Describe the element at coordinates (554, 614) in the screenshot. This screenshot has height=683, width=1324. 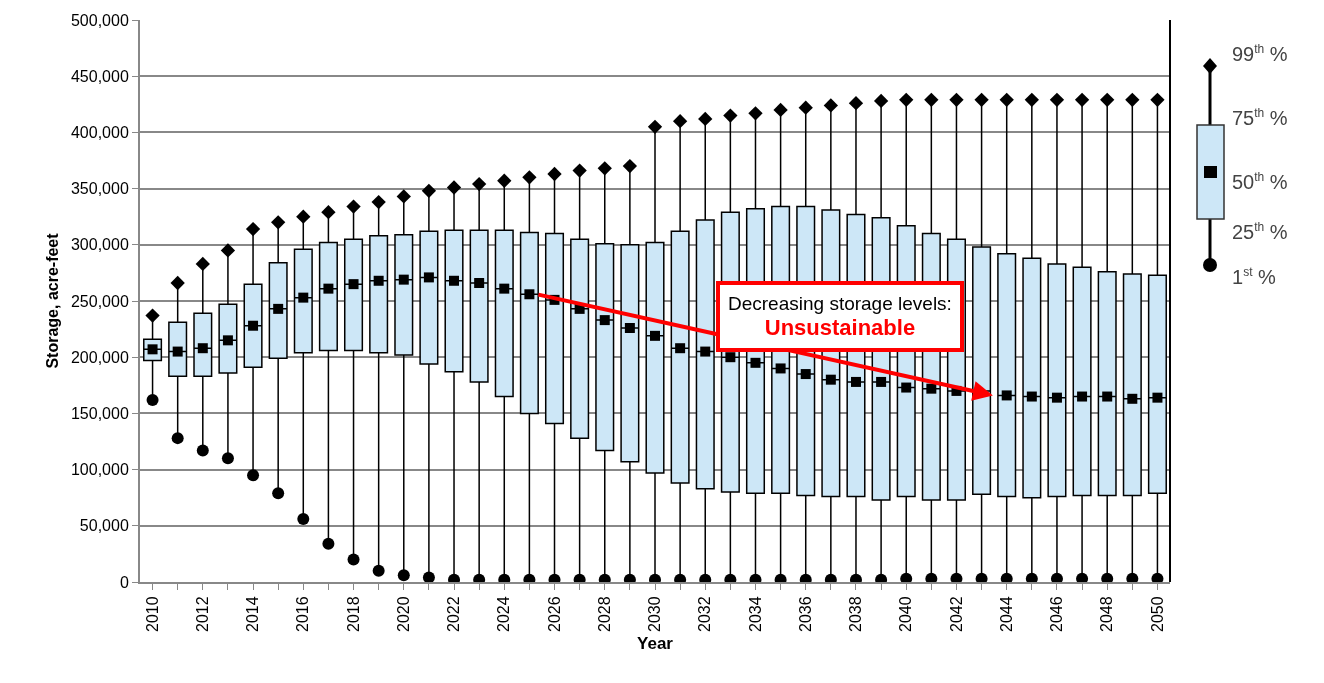
I see `x-tick-label: 2026` at that location.